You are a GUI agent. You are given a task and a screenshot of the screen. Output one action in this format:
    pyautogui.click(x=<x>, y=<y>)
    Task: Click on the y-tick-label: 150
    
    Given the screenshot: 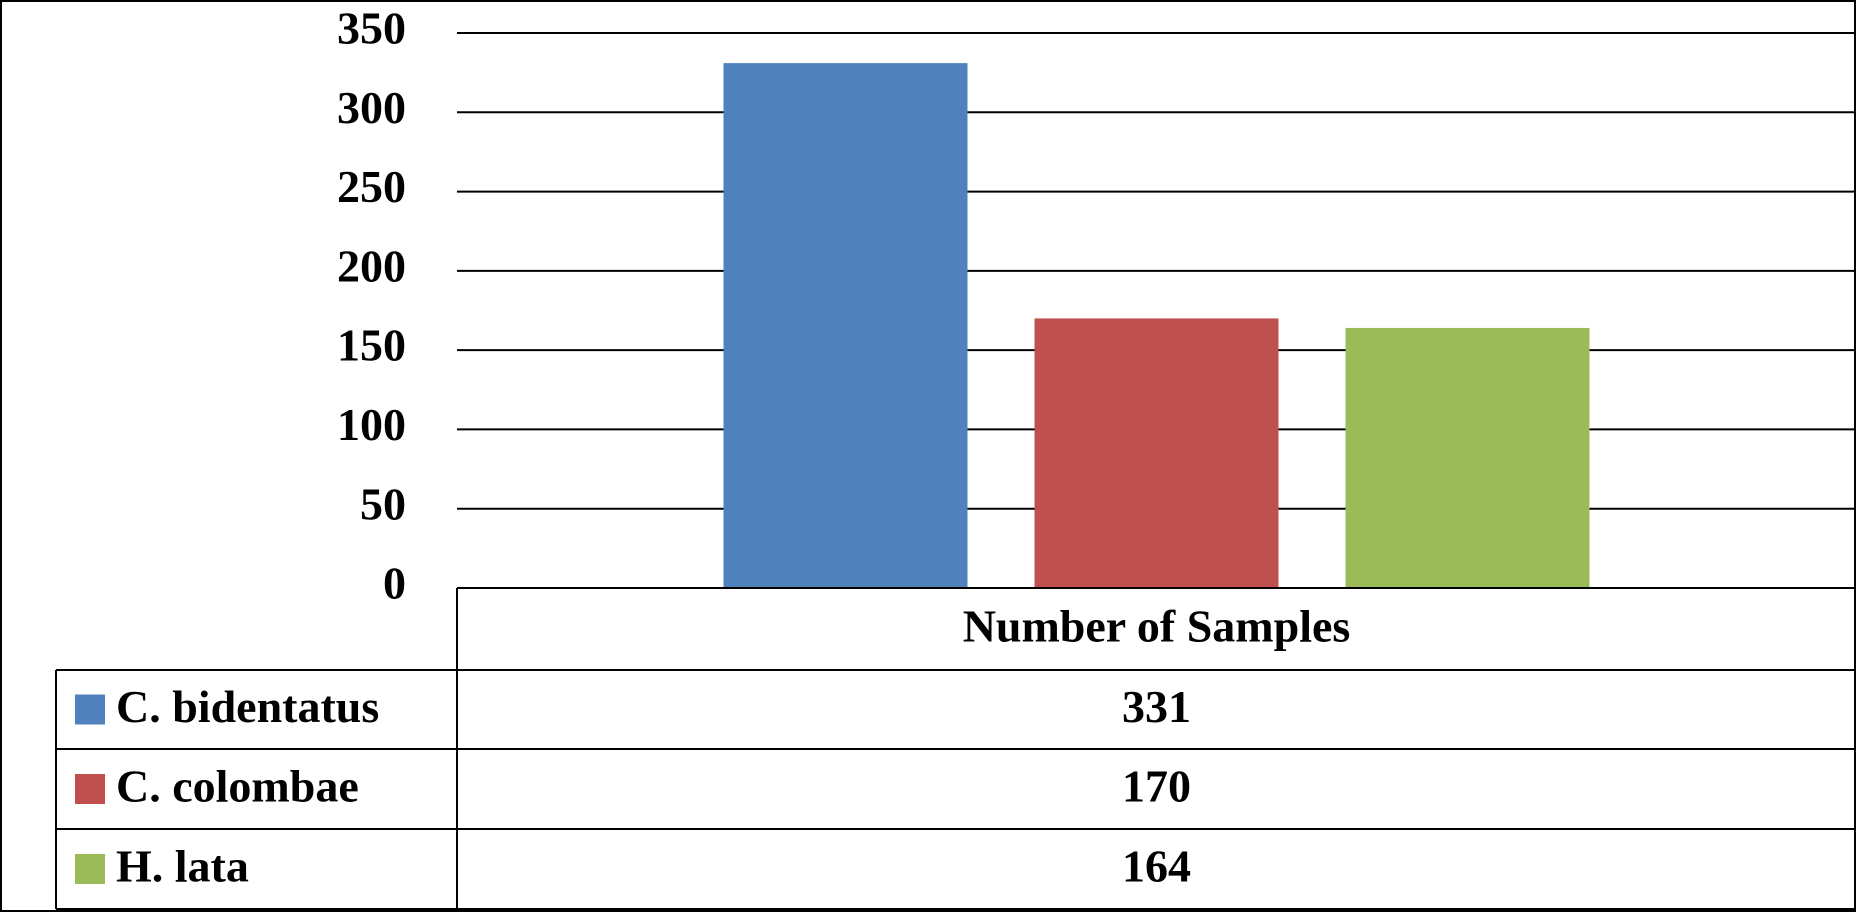 What is the action you would take?
    pyautogui.click(x=371, y=345)
    